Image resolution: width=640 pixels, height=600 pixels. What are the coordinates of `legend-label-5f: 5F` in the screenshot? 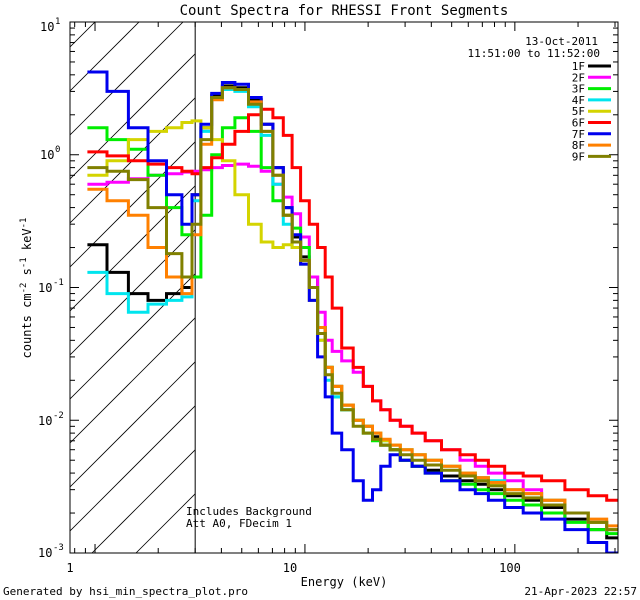 It's located at (578, 111).